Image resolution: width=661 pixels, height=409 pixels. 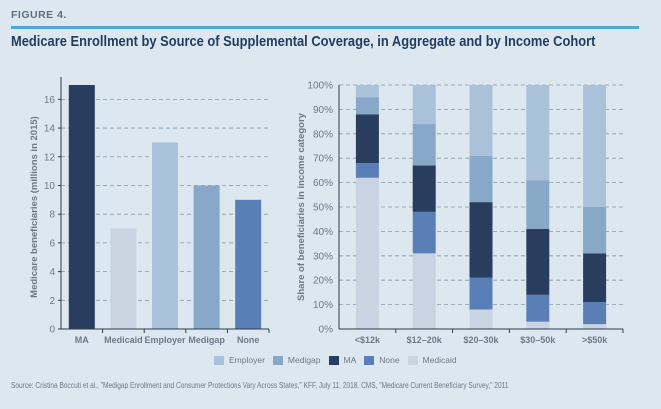 What do you see at coordinates (247, 360) in the screenshot?
I see `legend-label: Employer` at bounding box center [247, 360].